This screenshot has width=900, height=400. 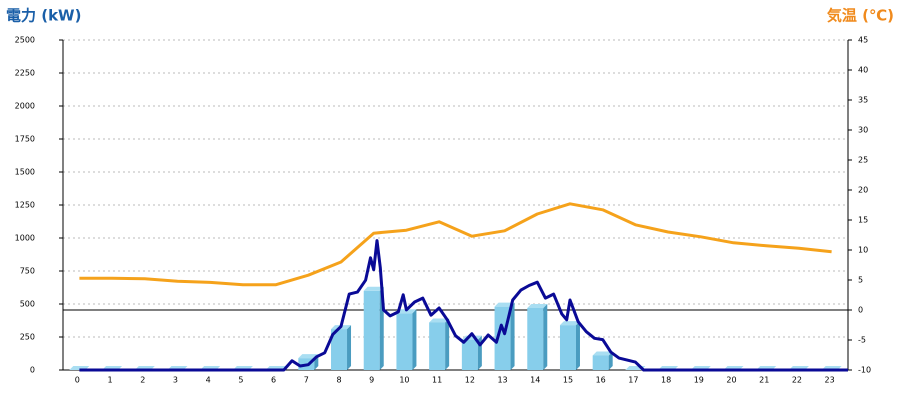 I want to click on x-tick-label: 3, so click(x=175, y=380).